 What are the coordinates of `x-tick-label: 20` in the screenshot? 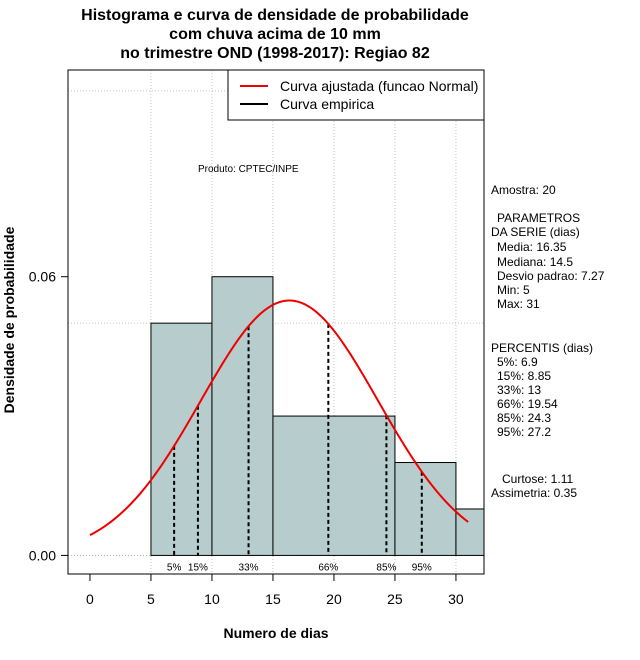 It's located at (334, 599).